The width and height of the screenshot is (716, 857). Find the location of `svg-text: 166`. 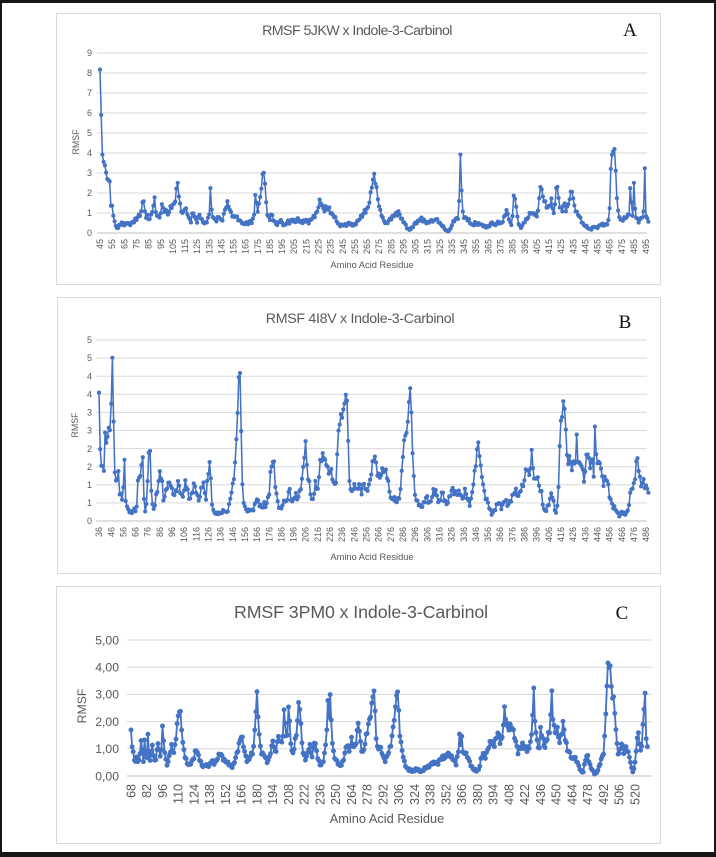

svg-text: 166 is located at coordinates (242, 794).